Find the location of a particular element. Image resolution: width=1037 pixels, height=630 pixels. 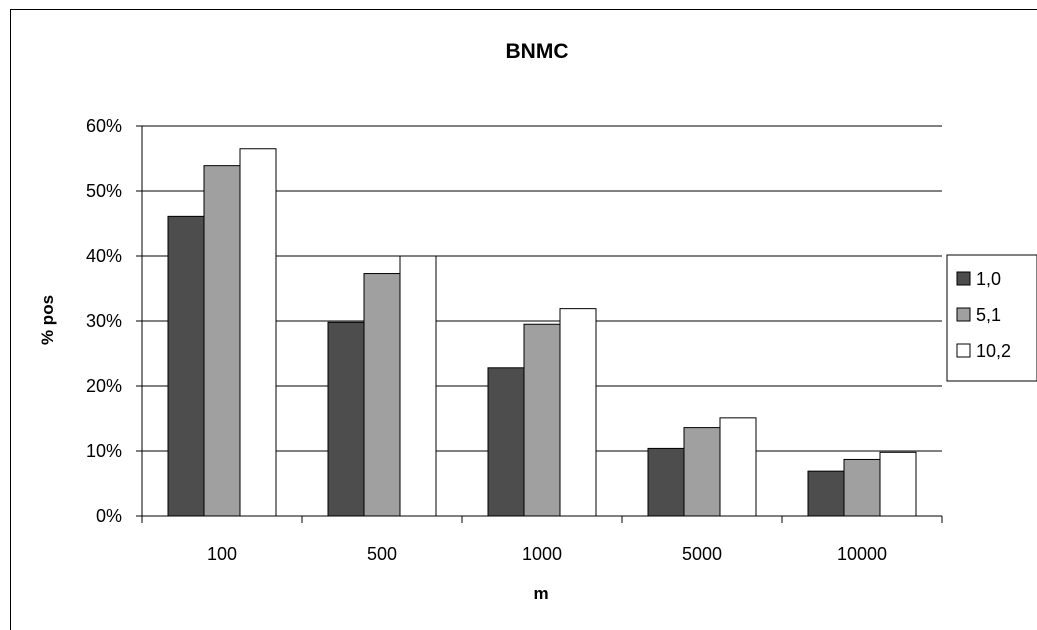

y-axis-title: % pos is located at coordinates (47, 320).